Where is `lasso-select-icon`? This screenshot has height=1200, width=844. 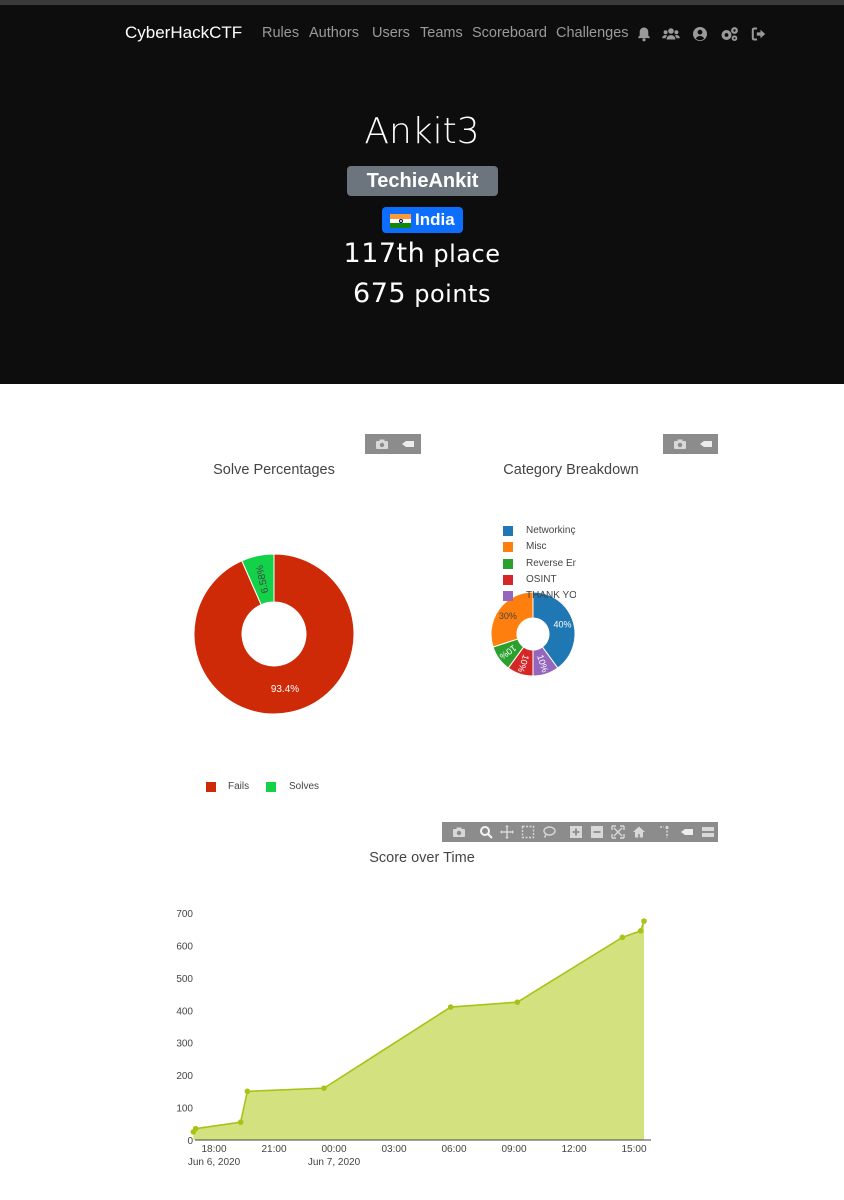 lasso-select-icon is located at coordinates (549, 832).